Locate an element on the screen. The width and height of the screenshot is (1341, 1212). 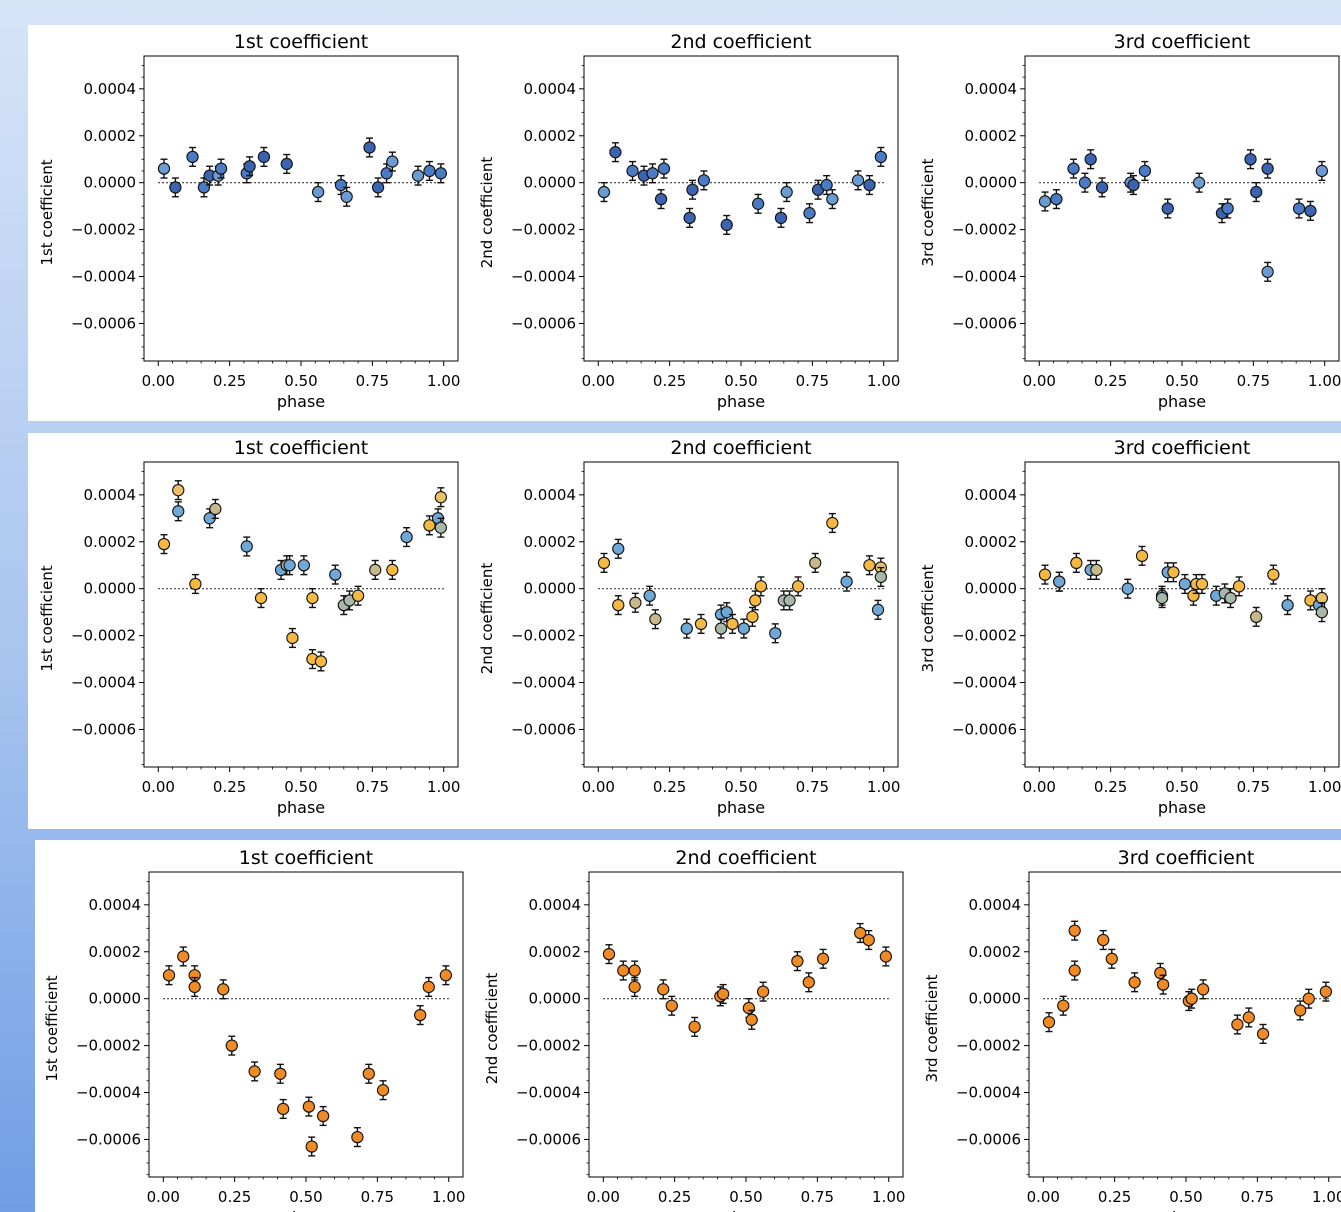
y-tick-label: 0.0000 is located at coordinates (115, 999).